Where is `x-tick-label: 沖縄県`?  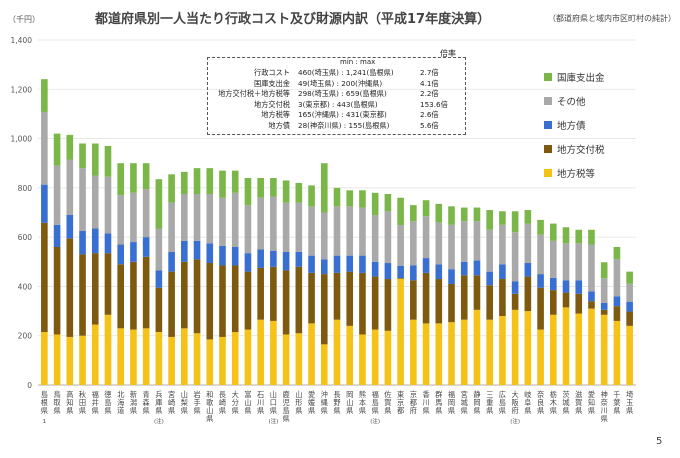
x-tick-label: 沖縄県 is located at coordinates (324, 402).